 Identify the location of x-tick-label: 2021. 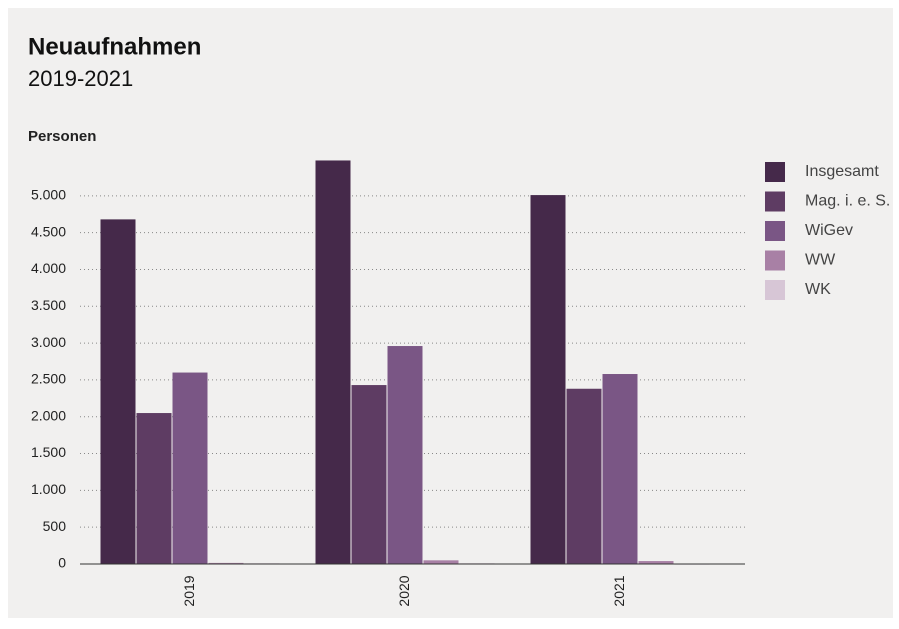
(619, 590).